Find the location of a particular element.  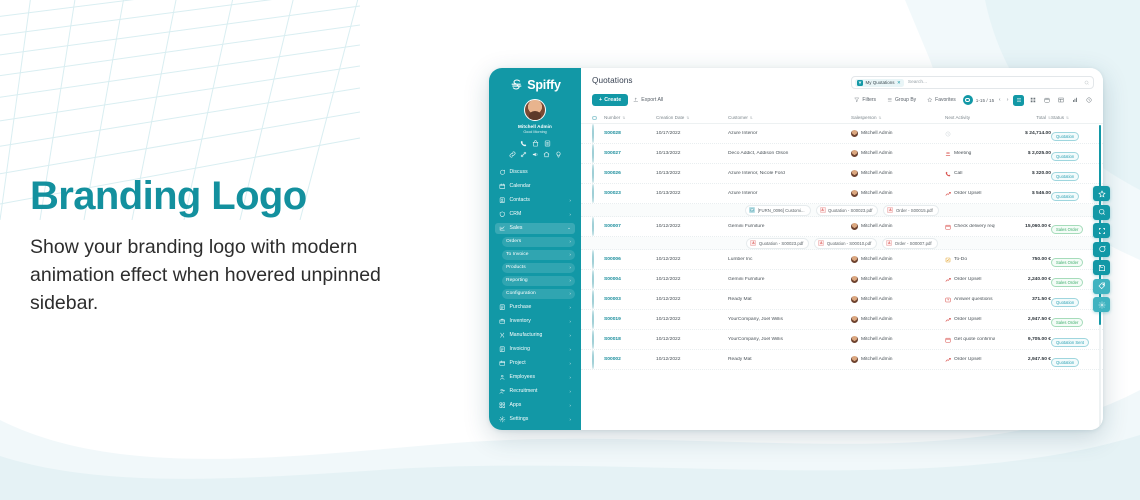

sidebar-item-invoicing: Invoicing › is located at coordinates (535, 350).